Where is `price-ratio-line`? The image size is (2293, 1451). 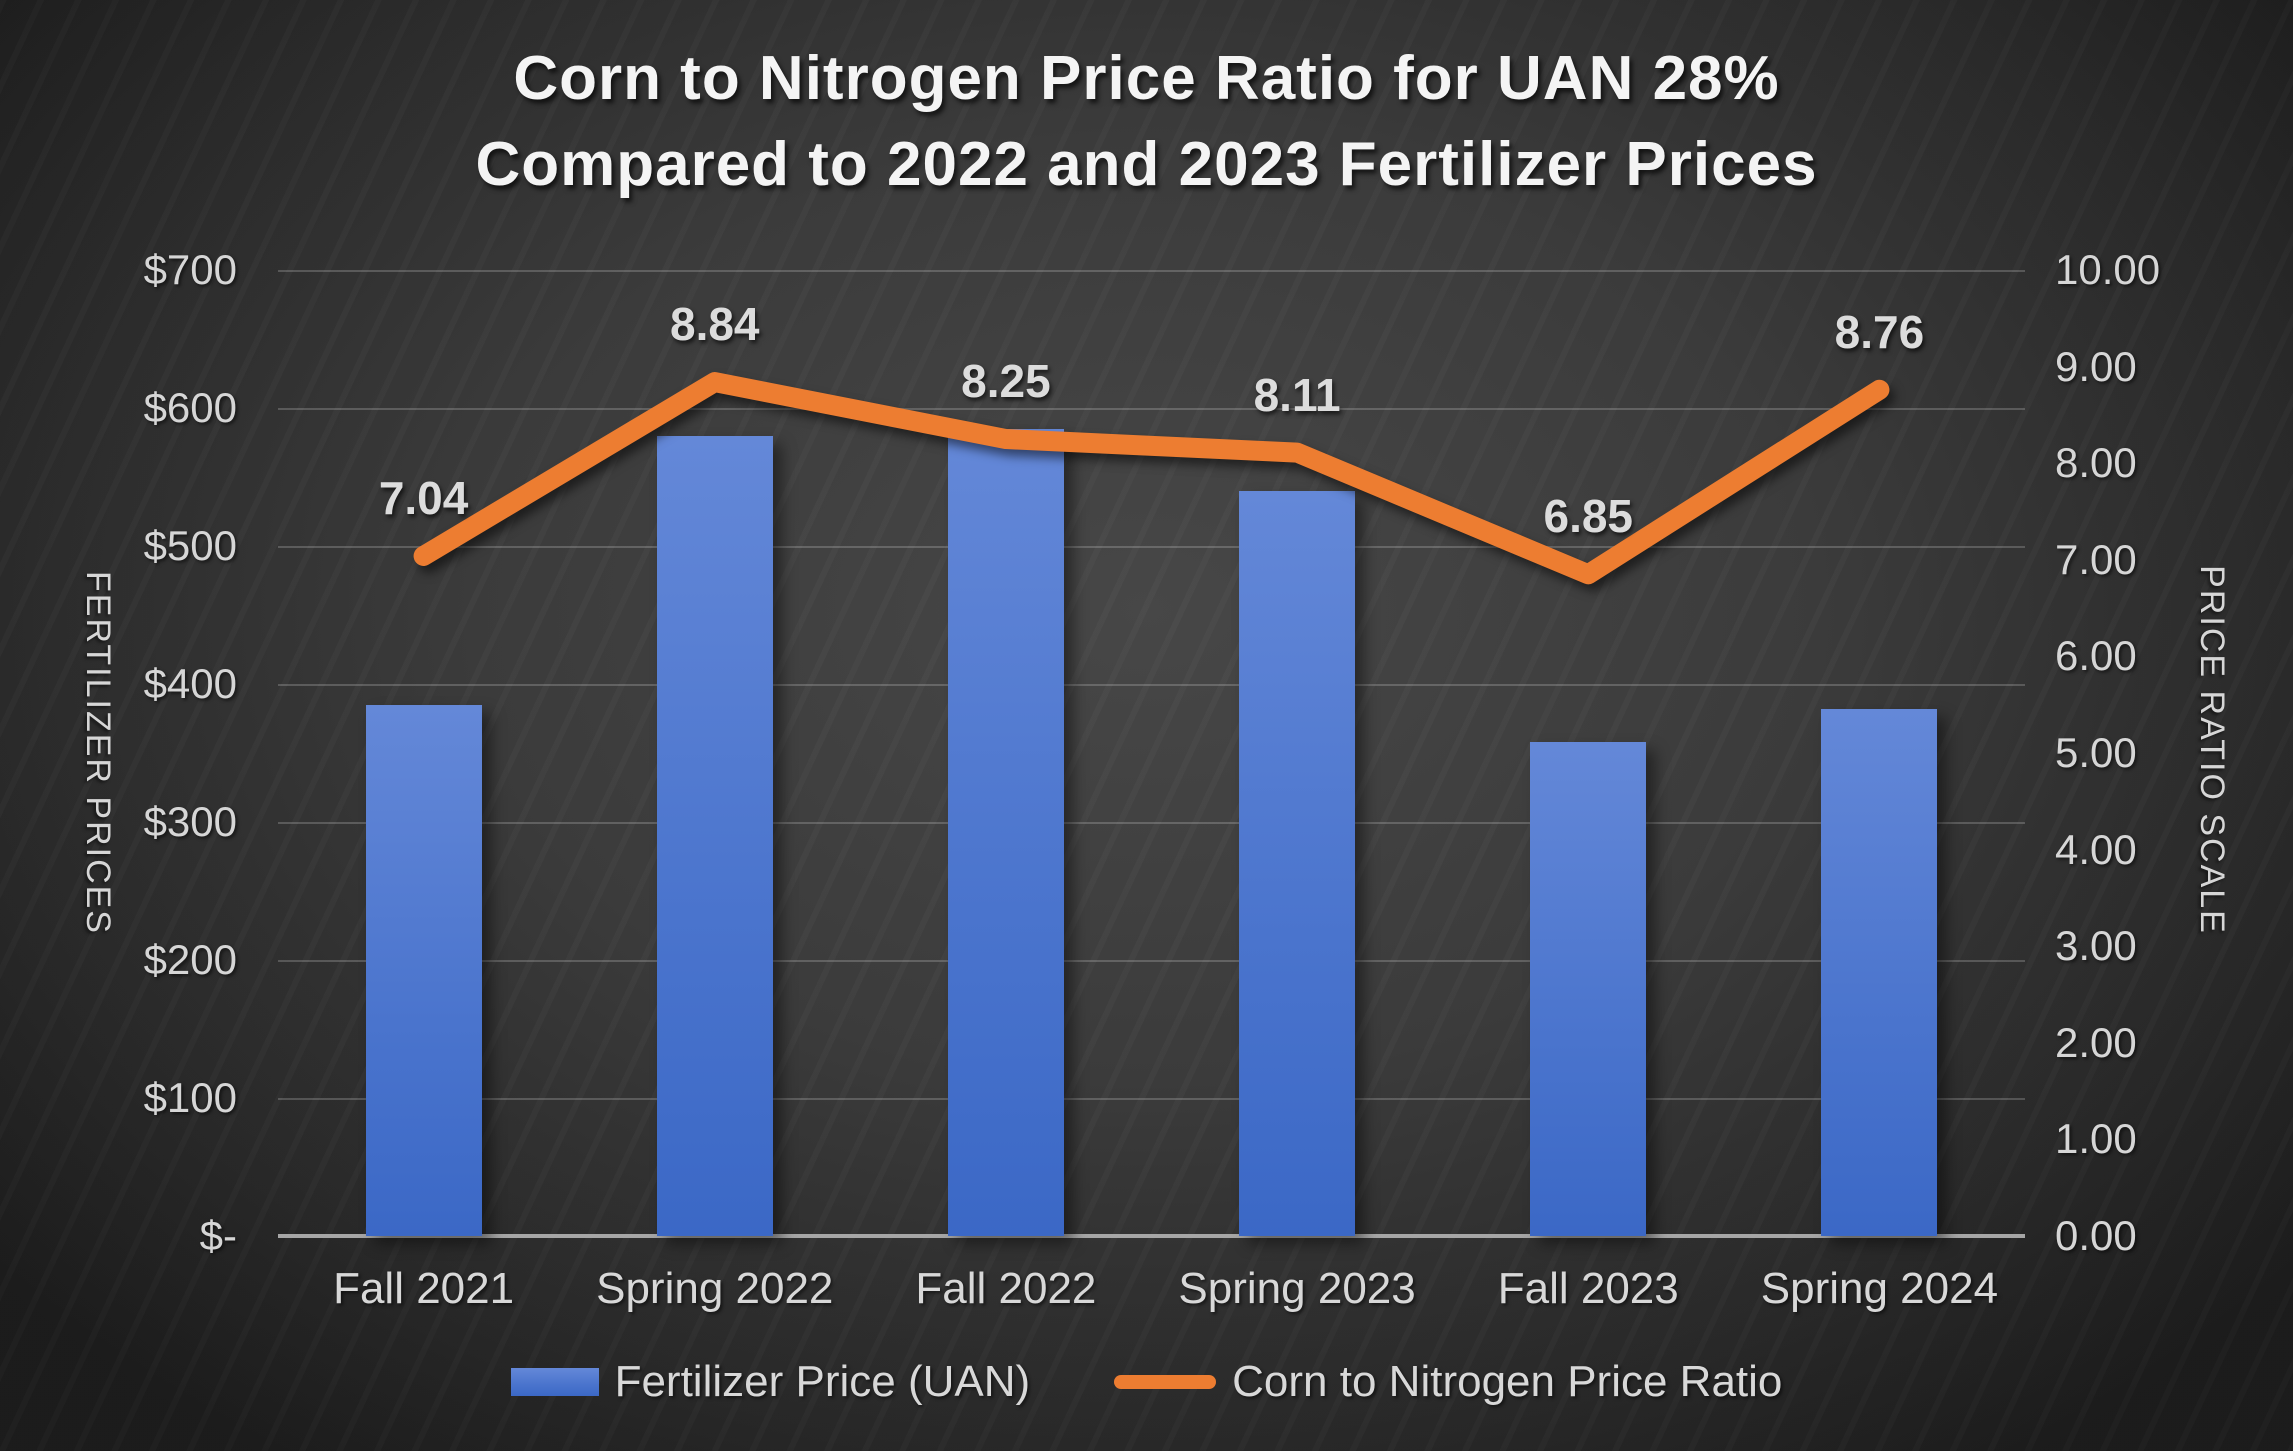 price-ratio-line is located at coordinates (1151, 478).